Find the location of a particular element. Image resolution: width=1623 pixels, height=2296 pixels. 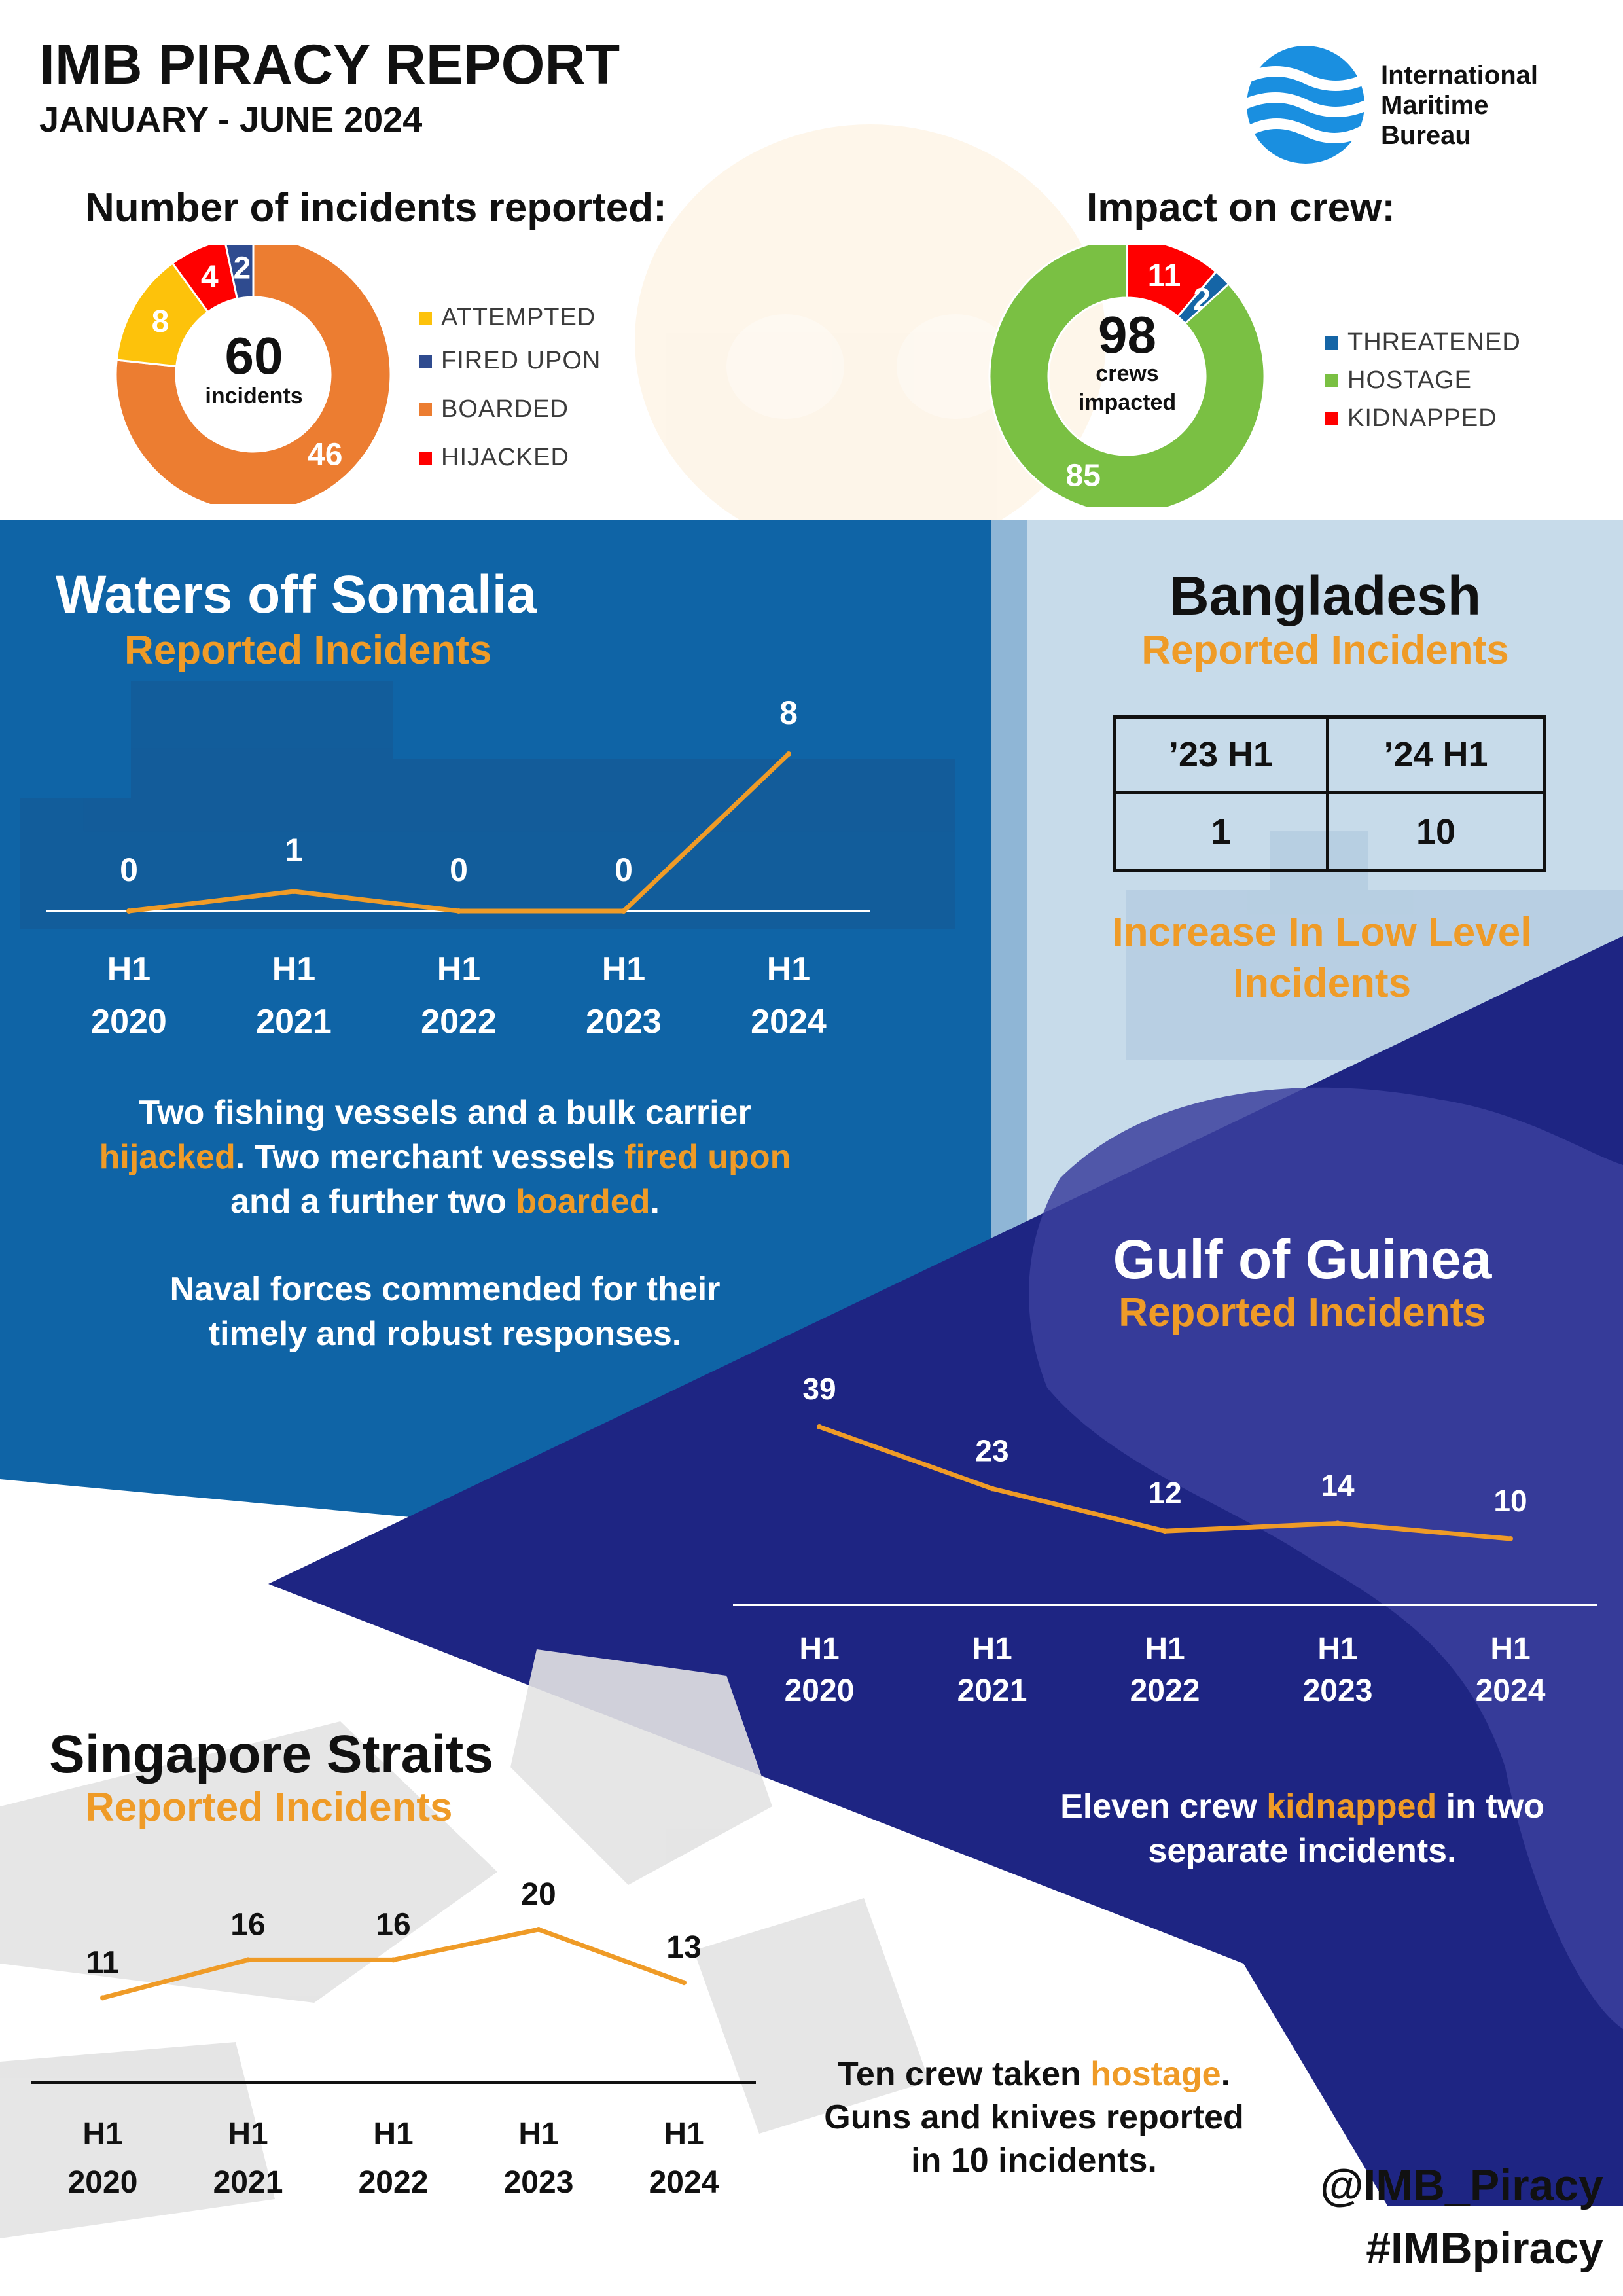

waves-globe-icon is located at coordinates (1305, 105).